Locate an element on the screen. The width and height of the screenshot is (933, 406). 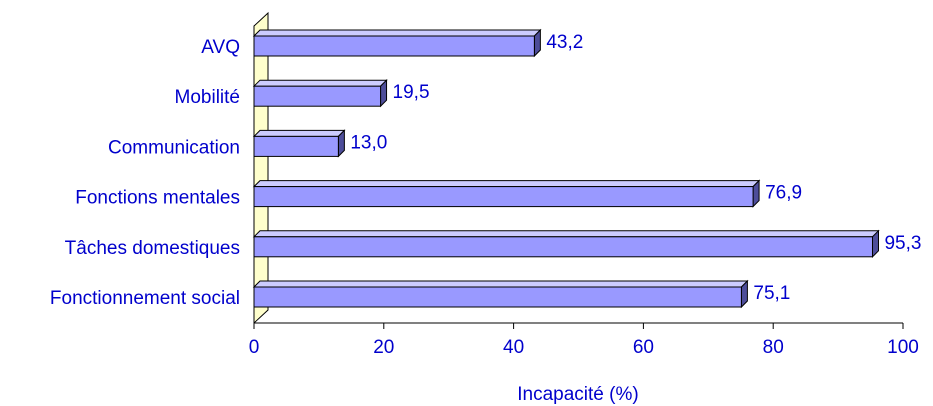
data-label: 76,9 is located at coordinates (783, 193).